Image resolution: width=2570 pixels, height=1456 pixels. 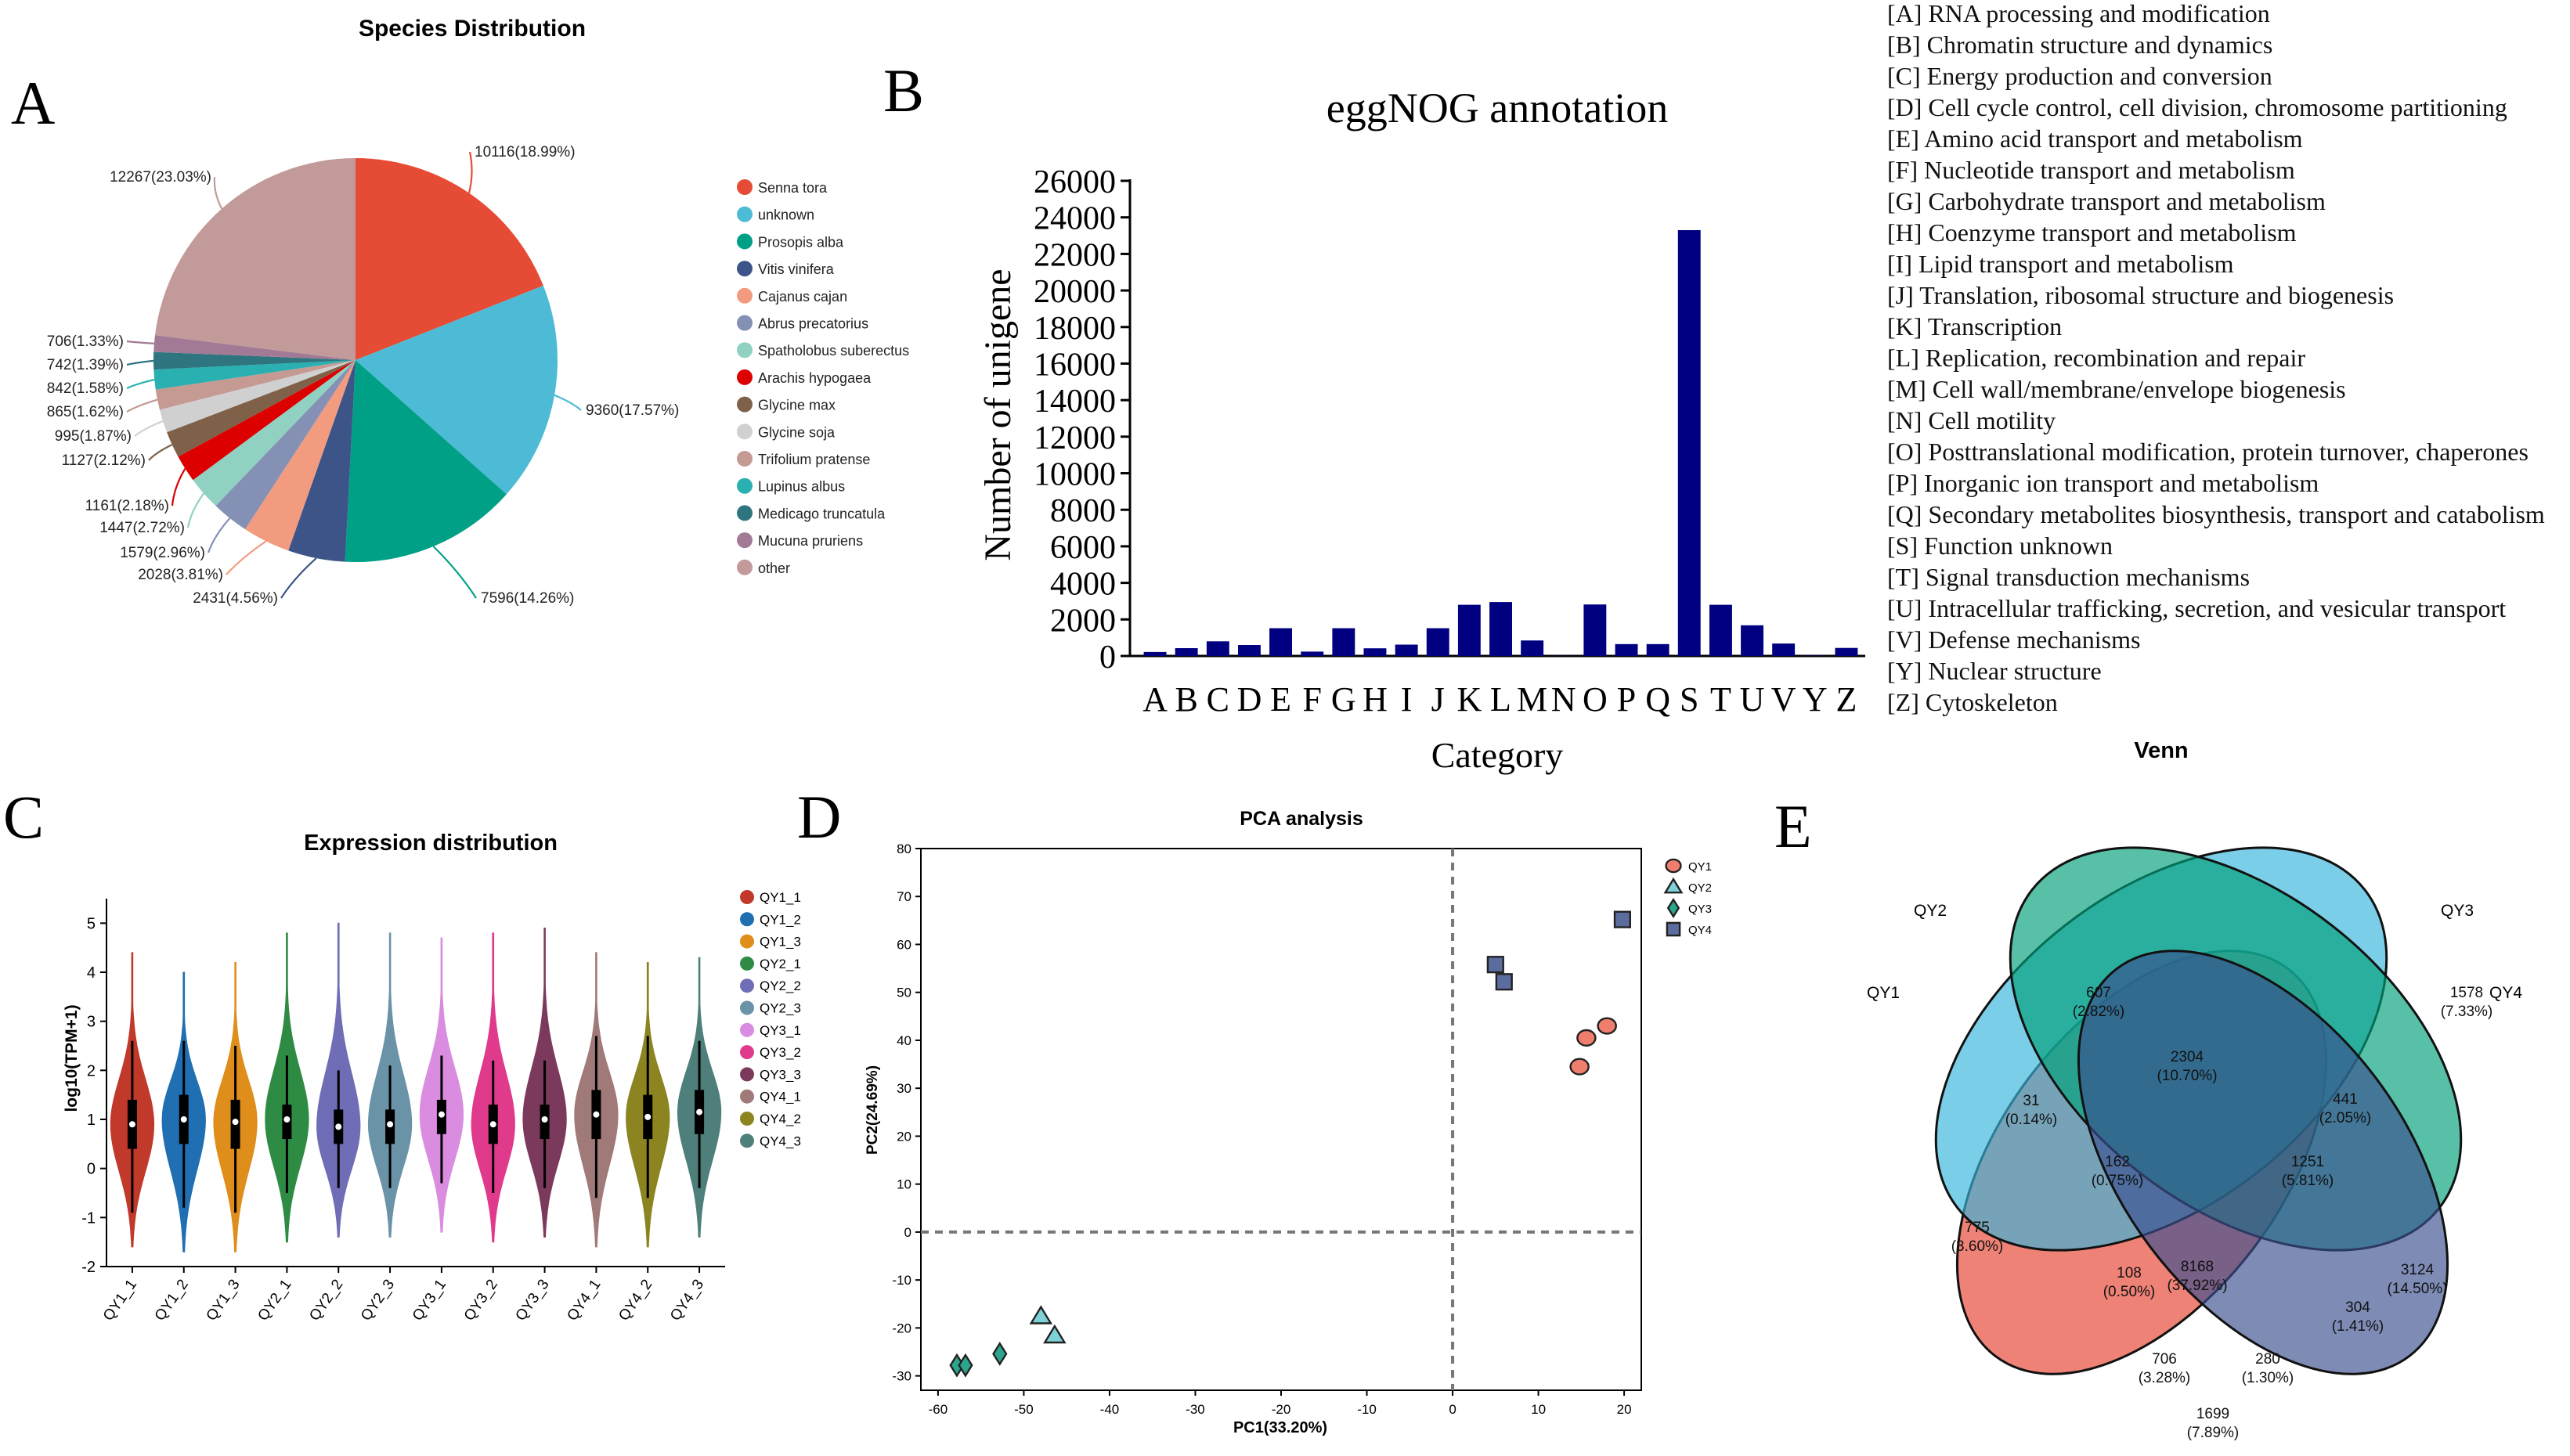 I want to click on bar-x-tick-label: C, so click(x=1218, y=699).